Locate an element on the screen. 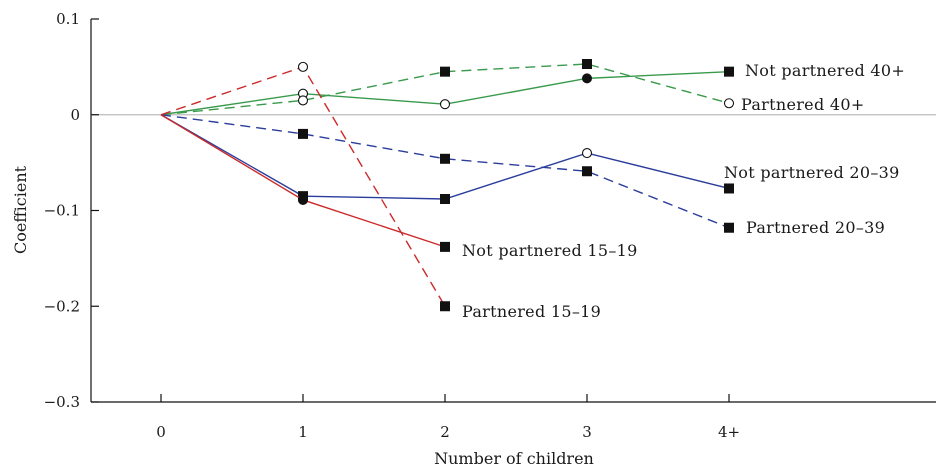 This screenshot has width=936, height=469. x-tick-label: 0 is located at coordinates (161, 432).